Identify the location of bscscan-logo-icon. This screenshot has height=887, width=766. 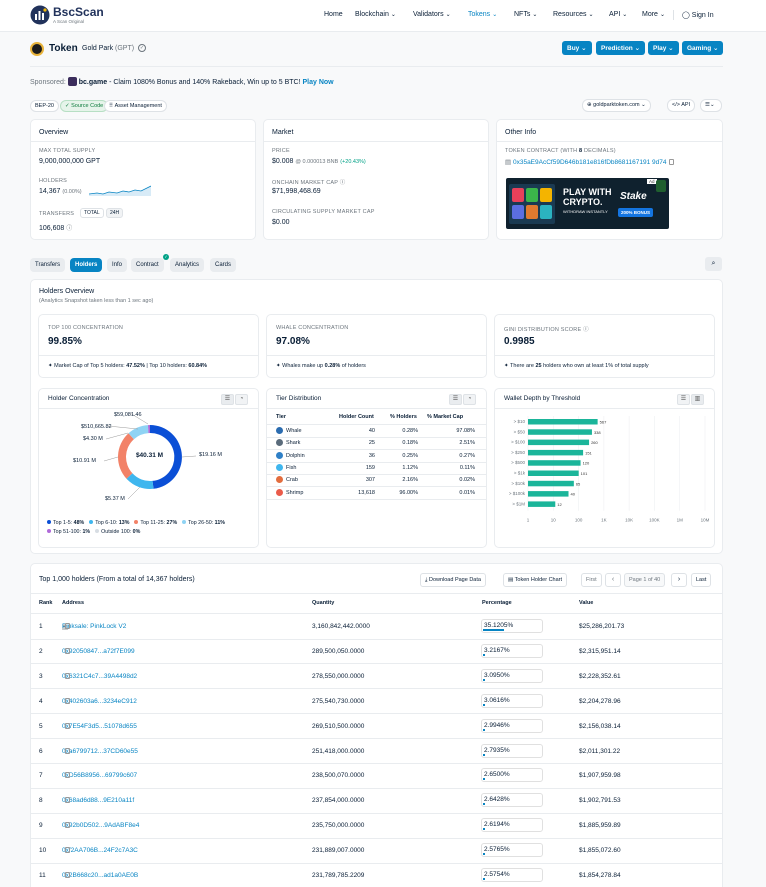
(40, 15).